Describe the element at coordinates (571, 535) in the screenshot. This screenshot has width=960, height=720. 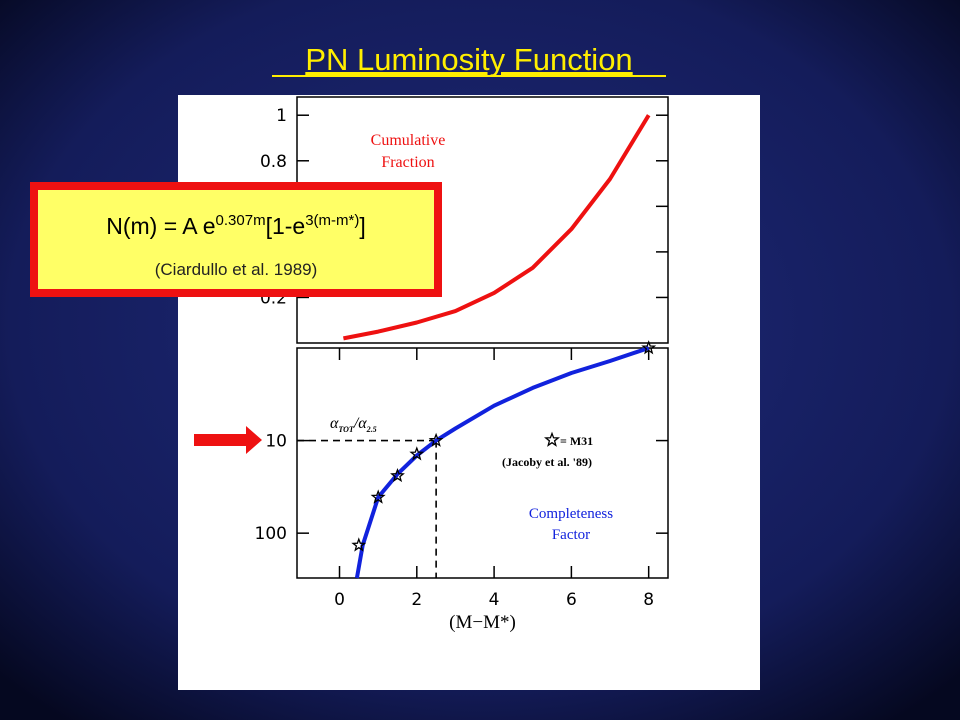
I see `curve-label: Factor` at that location.